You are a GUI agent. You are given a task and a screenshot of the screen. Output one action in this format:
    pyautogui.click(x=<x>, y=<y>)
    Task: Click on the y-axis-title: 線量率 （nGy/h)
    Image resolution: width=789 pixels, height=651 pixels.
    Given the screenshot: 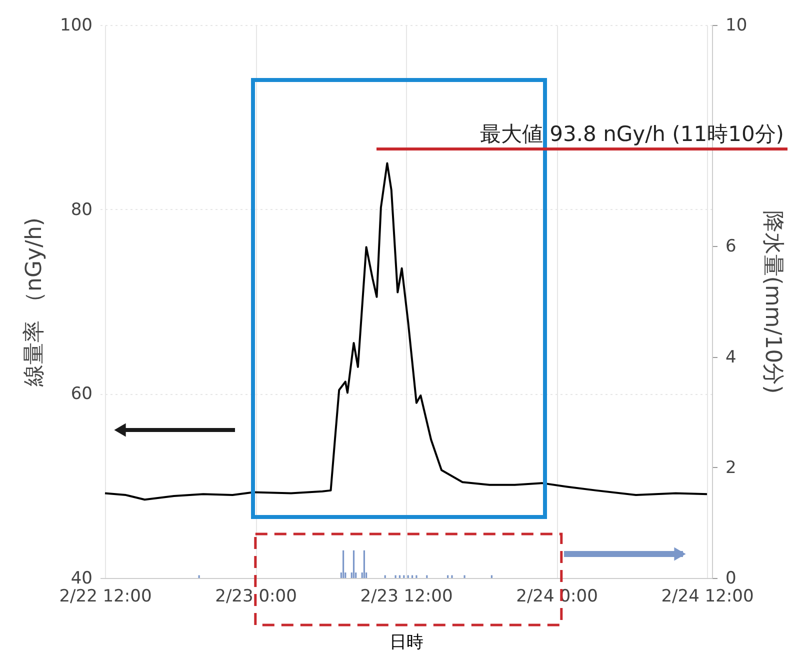 What is the action you would take?
    pyautogui.click(x=35, y=303)
    